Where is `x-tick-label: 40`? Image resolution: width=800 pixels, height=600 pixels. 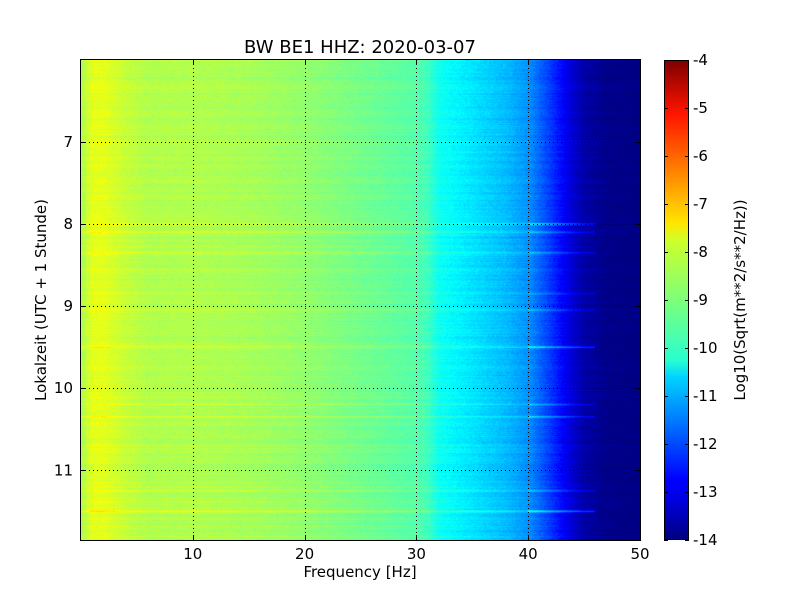
x-tick-label: 40 is located at coordinates (528, 554).